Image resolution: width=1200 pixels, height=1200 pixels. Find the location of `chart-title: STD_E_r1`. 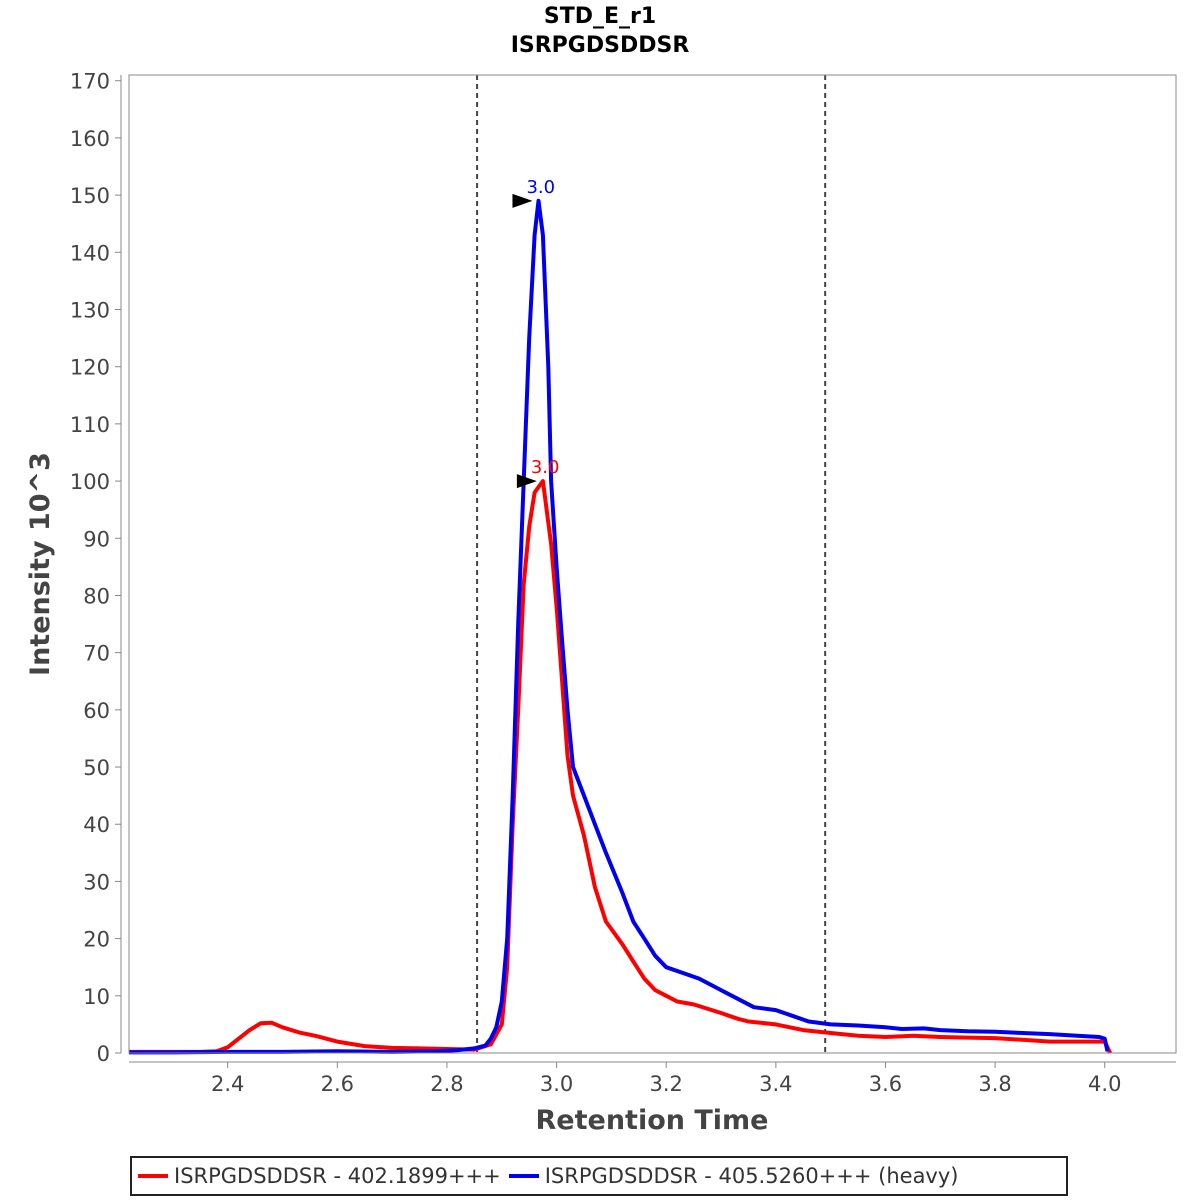

chart-title: STD_E_r1 is located at coordinates (600, 16).